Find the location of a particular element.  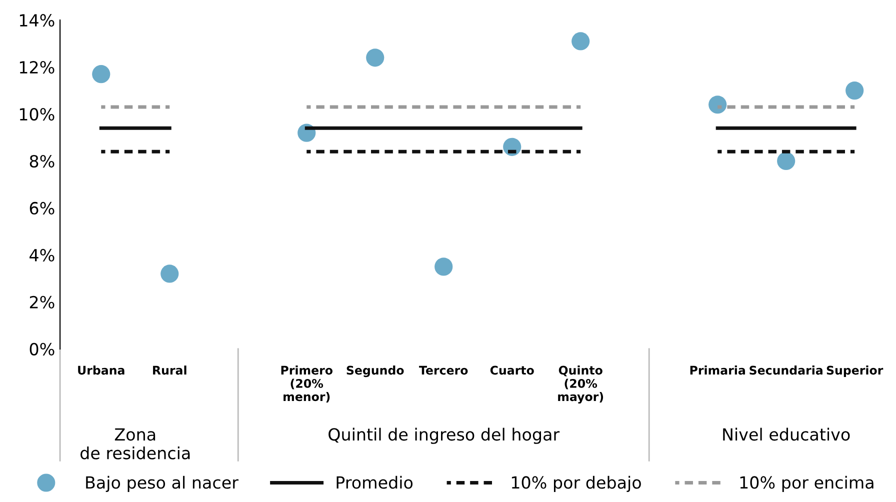

y-tick-label: 6% is located at coordinates (42, 208).